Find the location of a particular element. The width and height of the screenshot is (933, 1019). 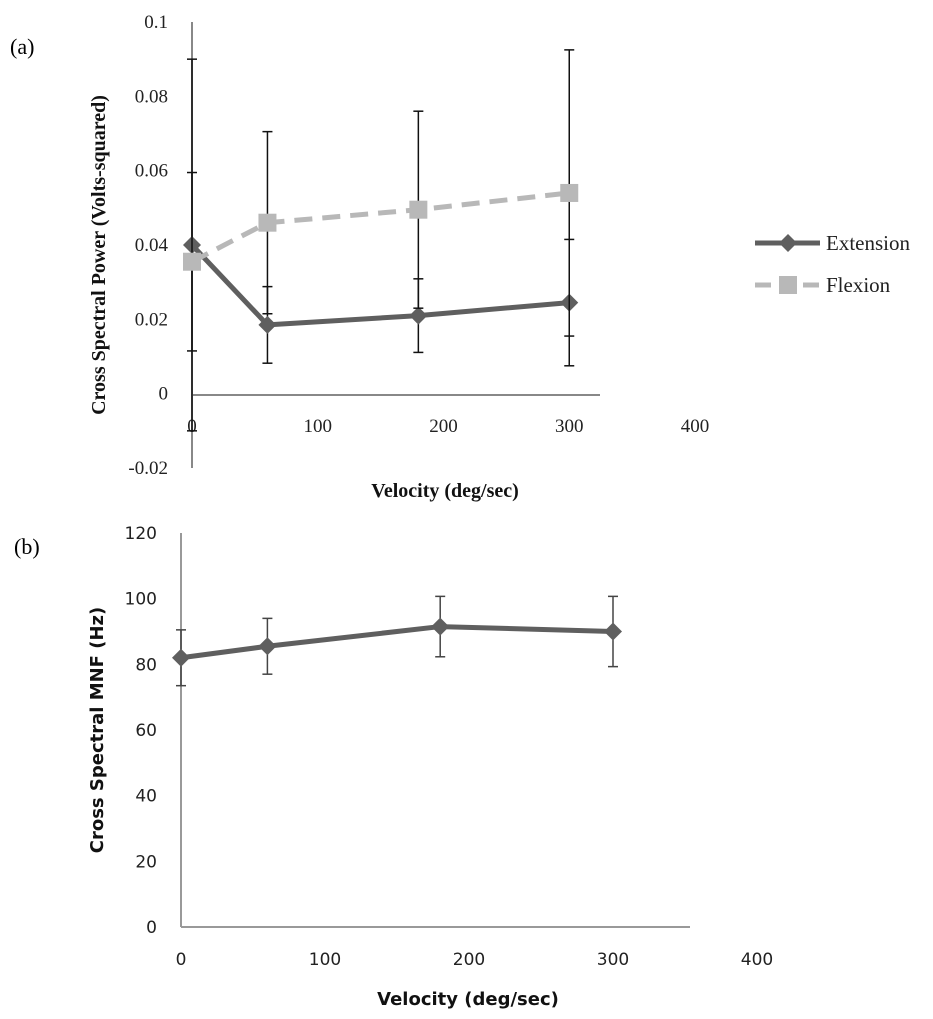

panel-a-x-axis-title: Velocity (deg/sec) is located at coordinates (445, 491).